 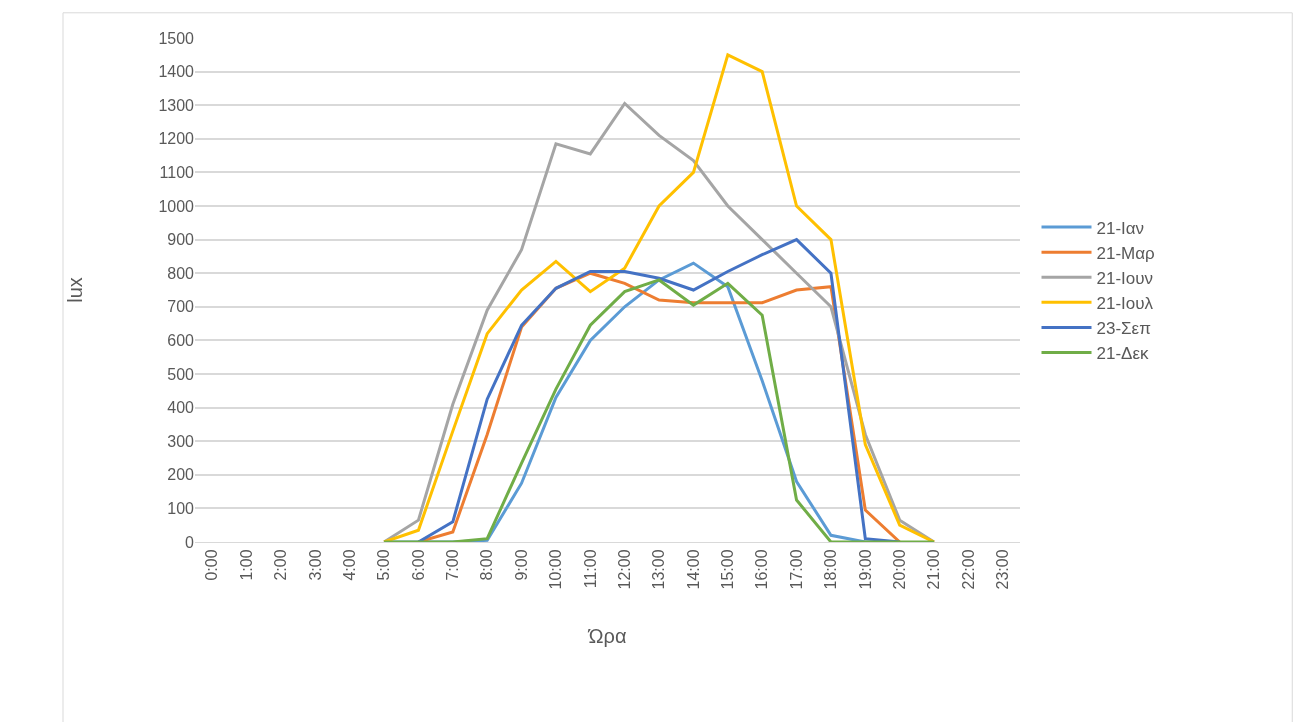 I want to click on x-tick-label: 2:00, so click(x=281, y=565).